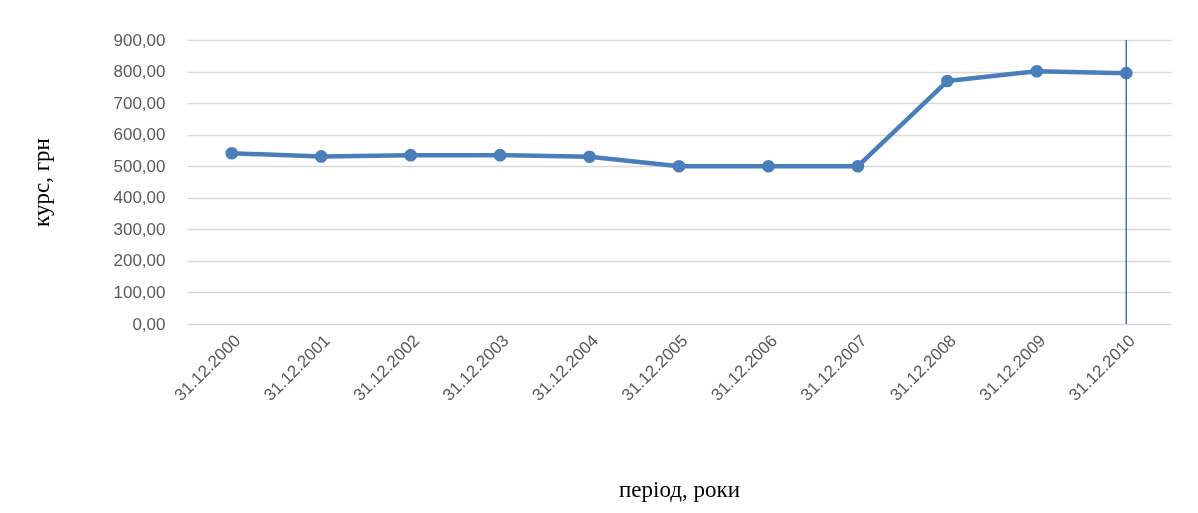  What do you see at coordinates (139, 229) in the screenshot?
I see `y-tick-label: 300,00` at bounding box center [139, 229].